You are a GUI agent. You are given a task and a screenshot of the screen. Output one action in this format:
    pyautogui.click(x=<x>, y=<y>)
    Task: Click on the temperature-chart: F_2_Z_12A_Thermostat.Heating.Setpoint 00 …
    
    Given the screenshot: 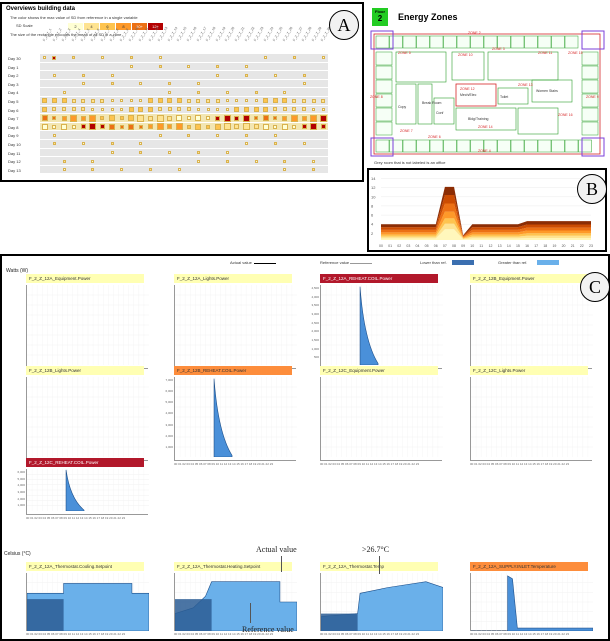 What is the action you would take?
    pyautogui.click(x=237, y=601)
    